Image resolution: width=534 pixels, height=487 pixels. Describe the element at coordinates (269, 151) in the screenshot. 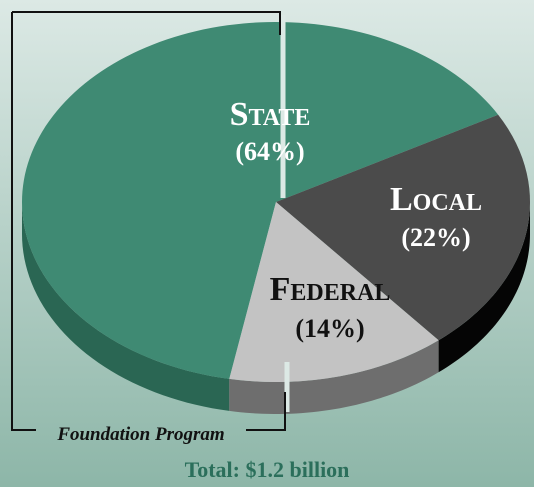

I see `value-label: (64%)` at that location.